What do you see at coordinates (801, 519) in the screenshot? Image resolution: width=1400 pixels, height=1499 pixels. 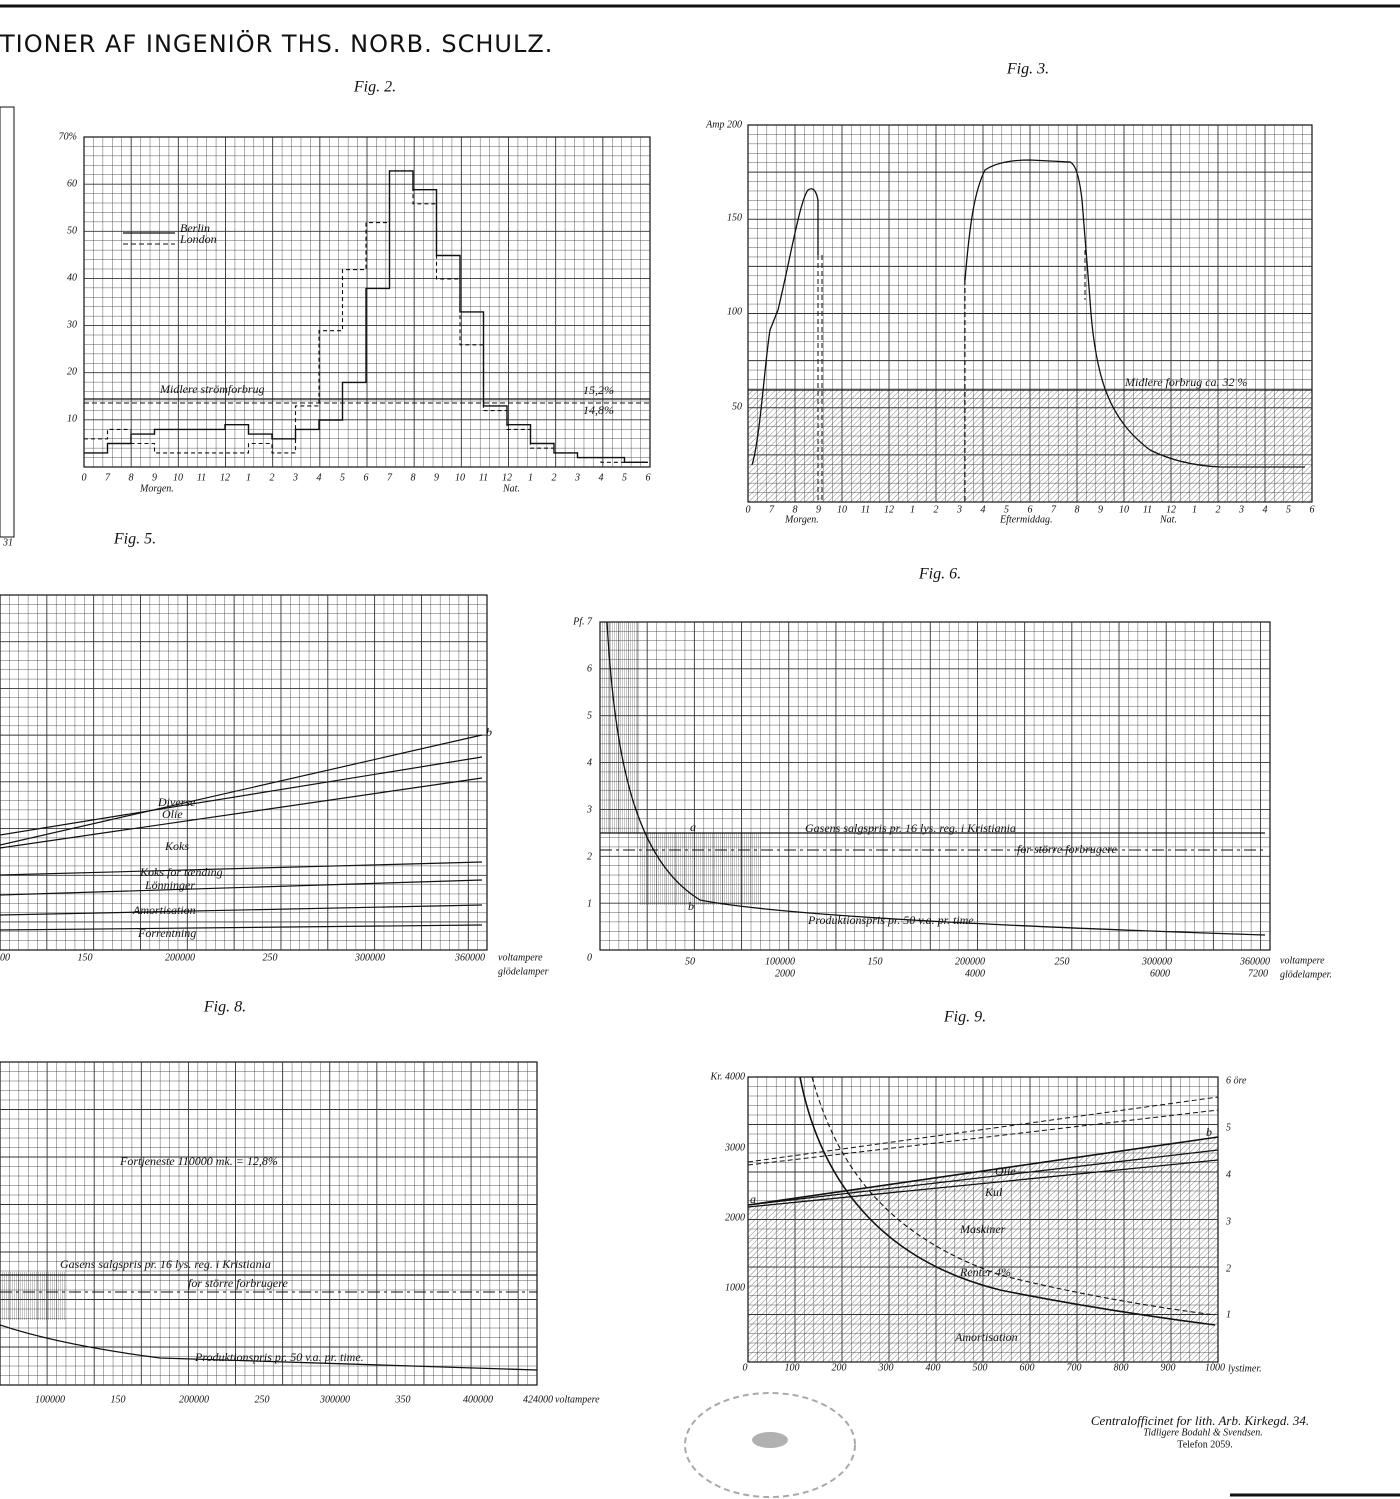 I see `tick-label: Morgen.` at bounding box center [801, 519].